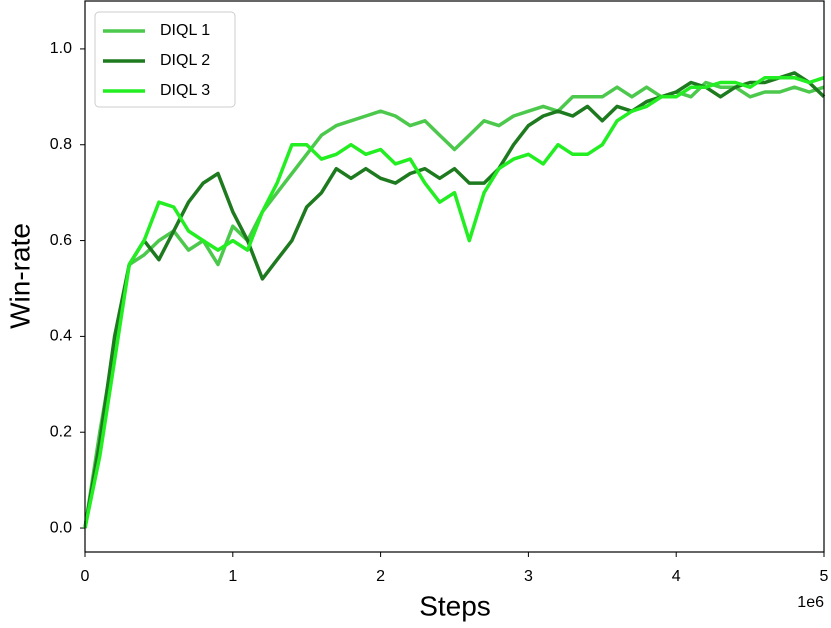  Describe the element at coordinates (61, 431) in the screenshot. I see `y-tick-label: 0.2` at that location.